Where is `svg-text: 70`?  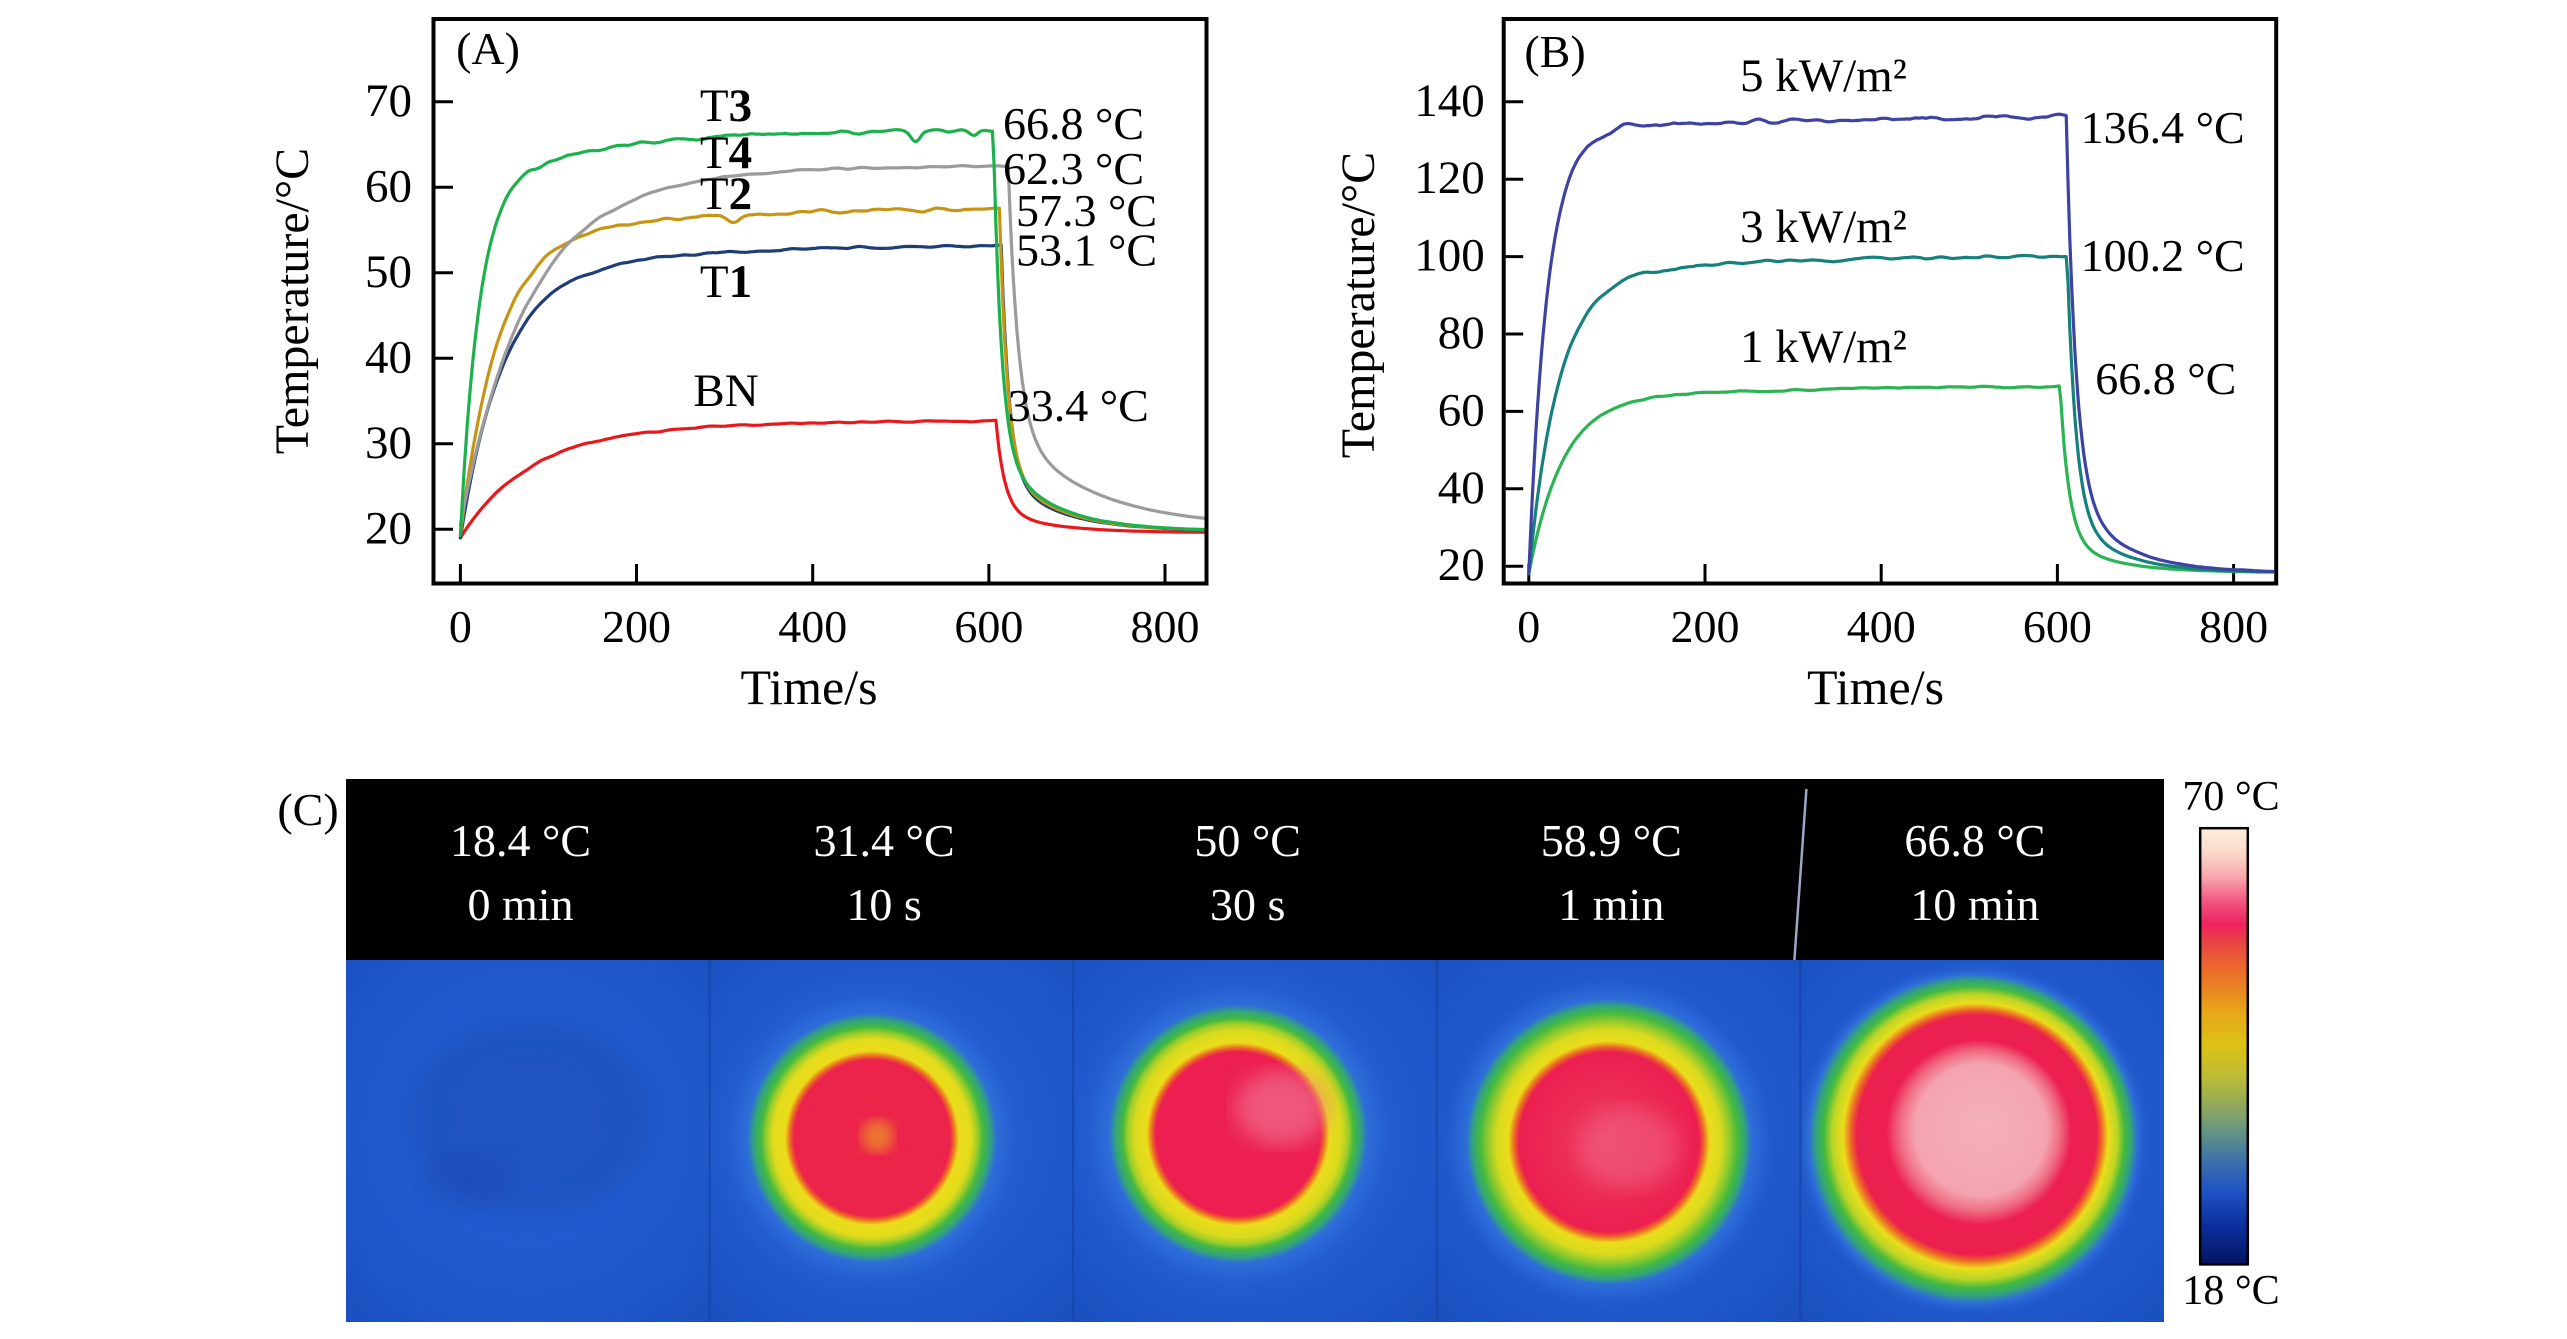 svg-text: 70 is located at coordinates (388, 101).